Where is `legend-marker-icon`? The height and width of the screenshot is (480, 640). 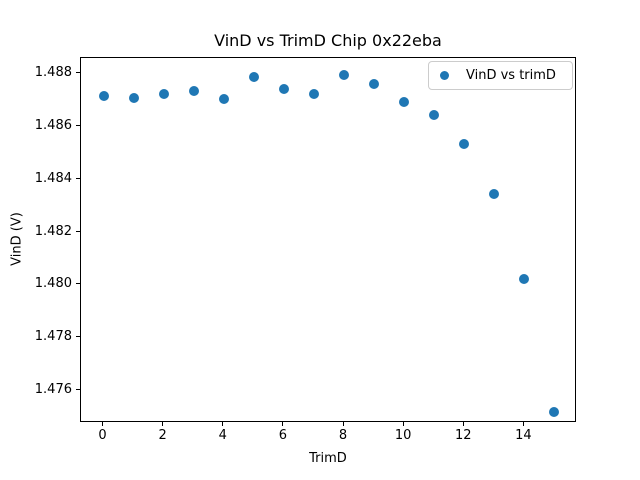 legend-marker-icon is located at coordinates (444, 75).